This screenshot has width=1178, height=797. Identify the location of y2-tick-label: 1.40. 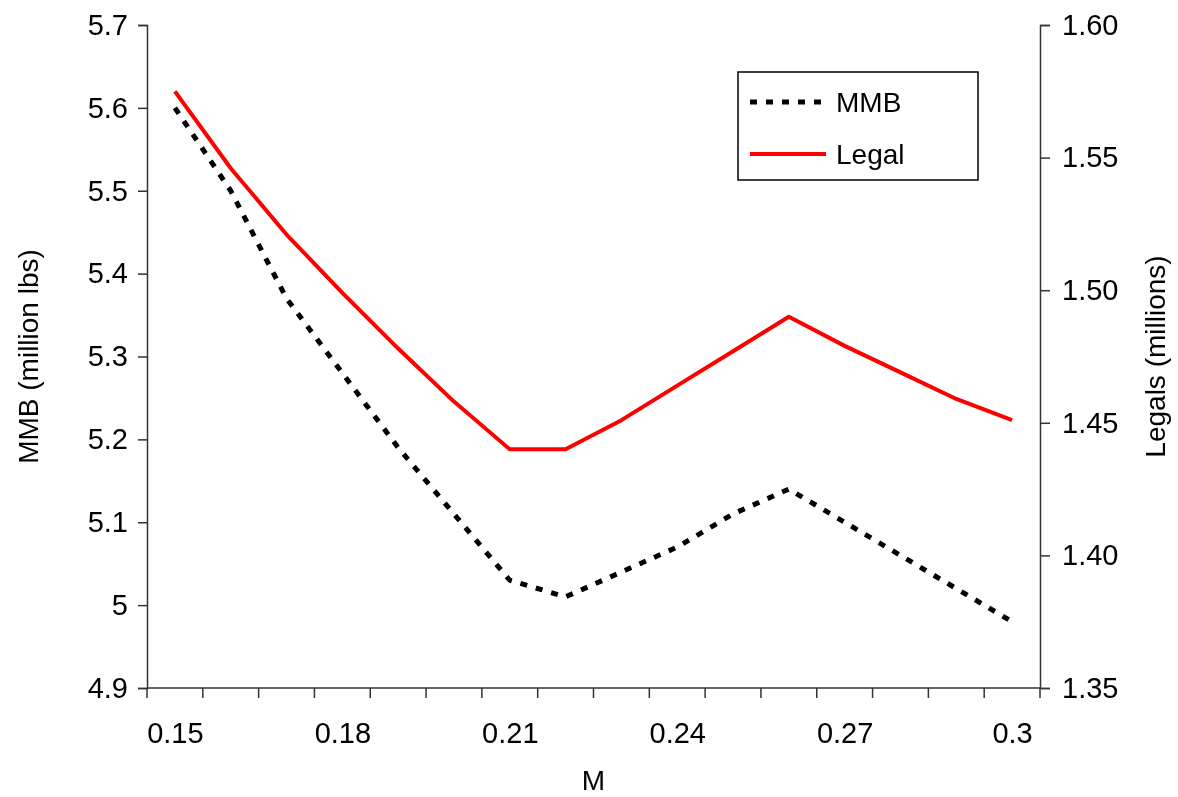
(1090, 555).